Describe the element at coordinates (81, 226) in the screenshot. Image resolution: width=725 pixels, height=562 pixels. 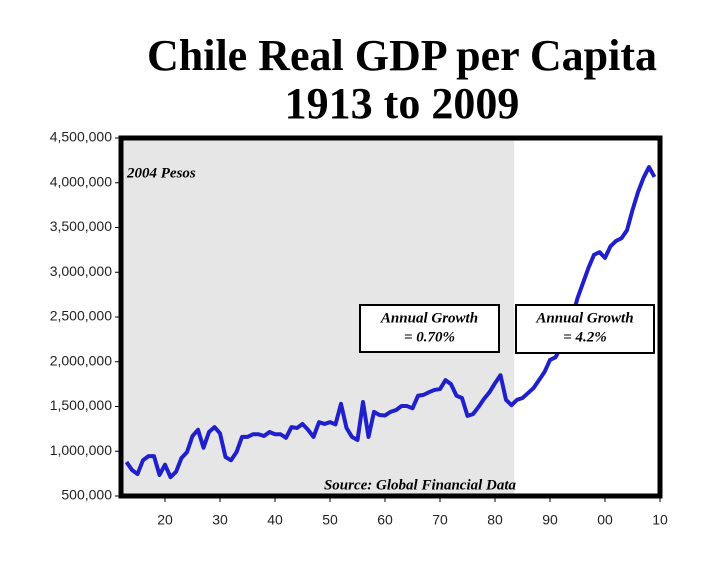
I see `y-tick-label: 3,500,000` at that location.